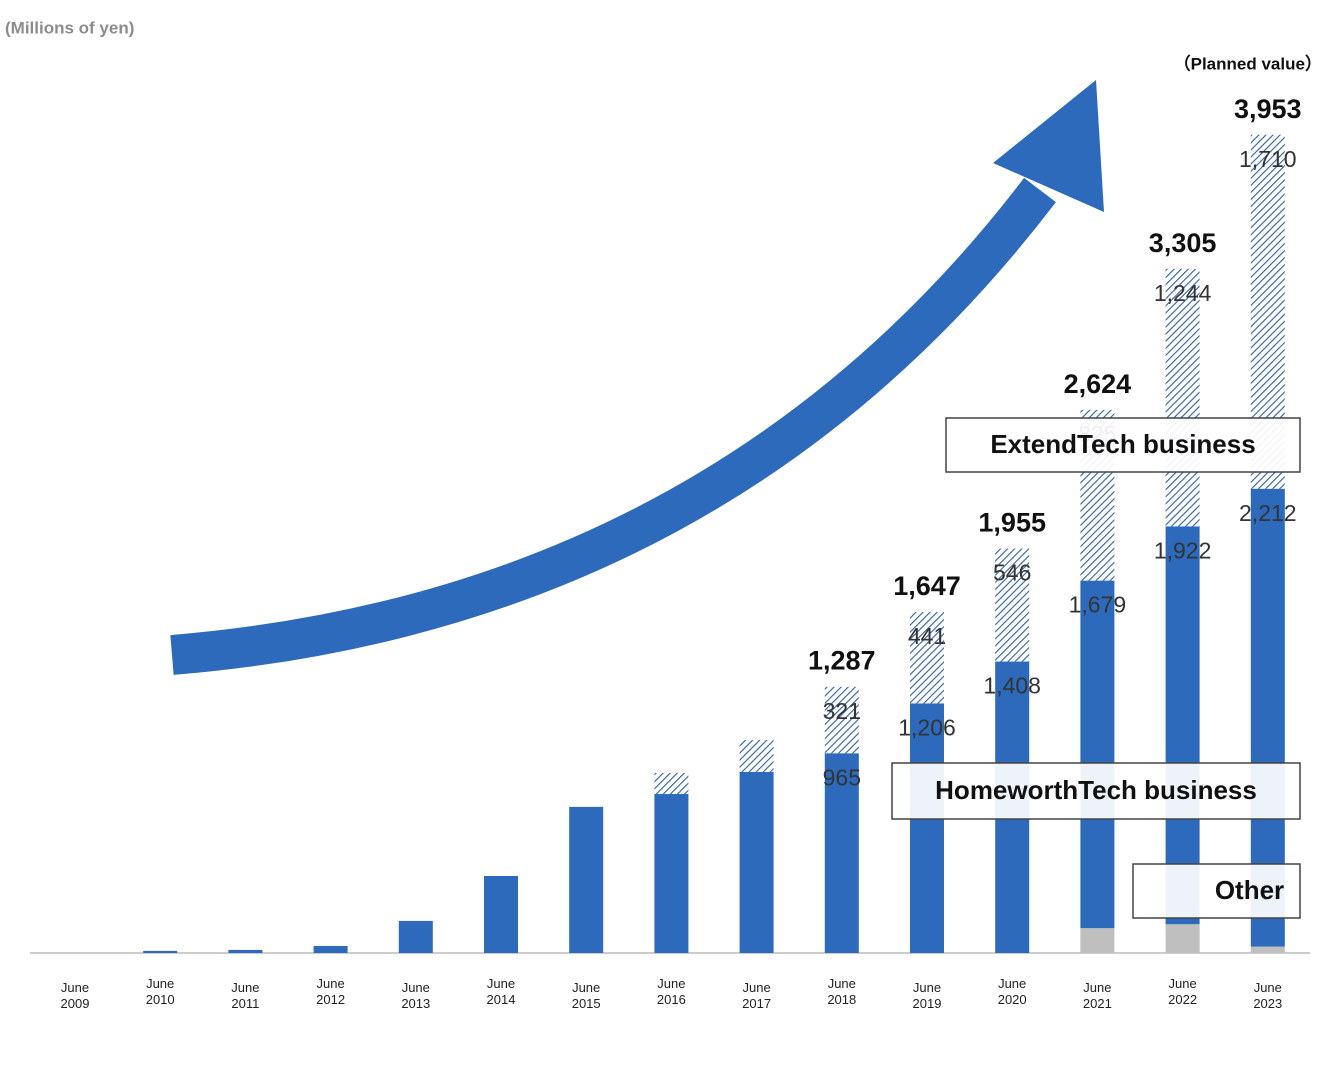 The width and height of the screenshot is (1326, 1066). I want to click on value-label: 441, so click(927, 636).